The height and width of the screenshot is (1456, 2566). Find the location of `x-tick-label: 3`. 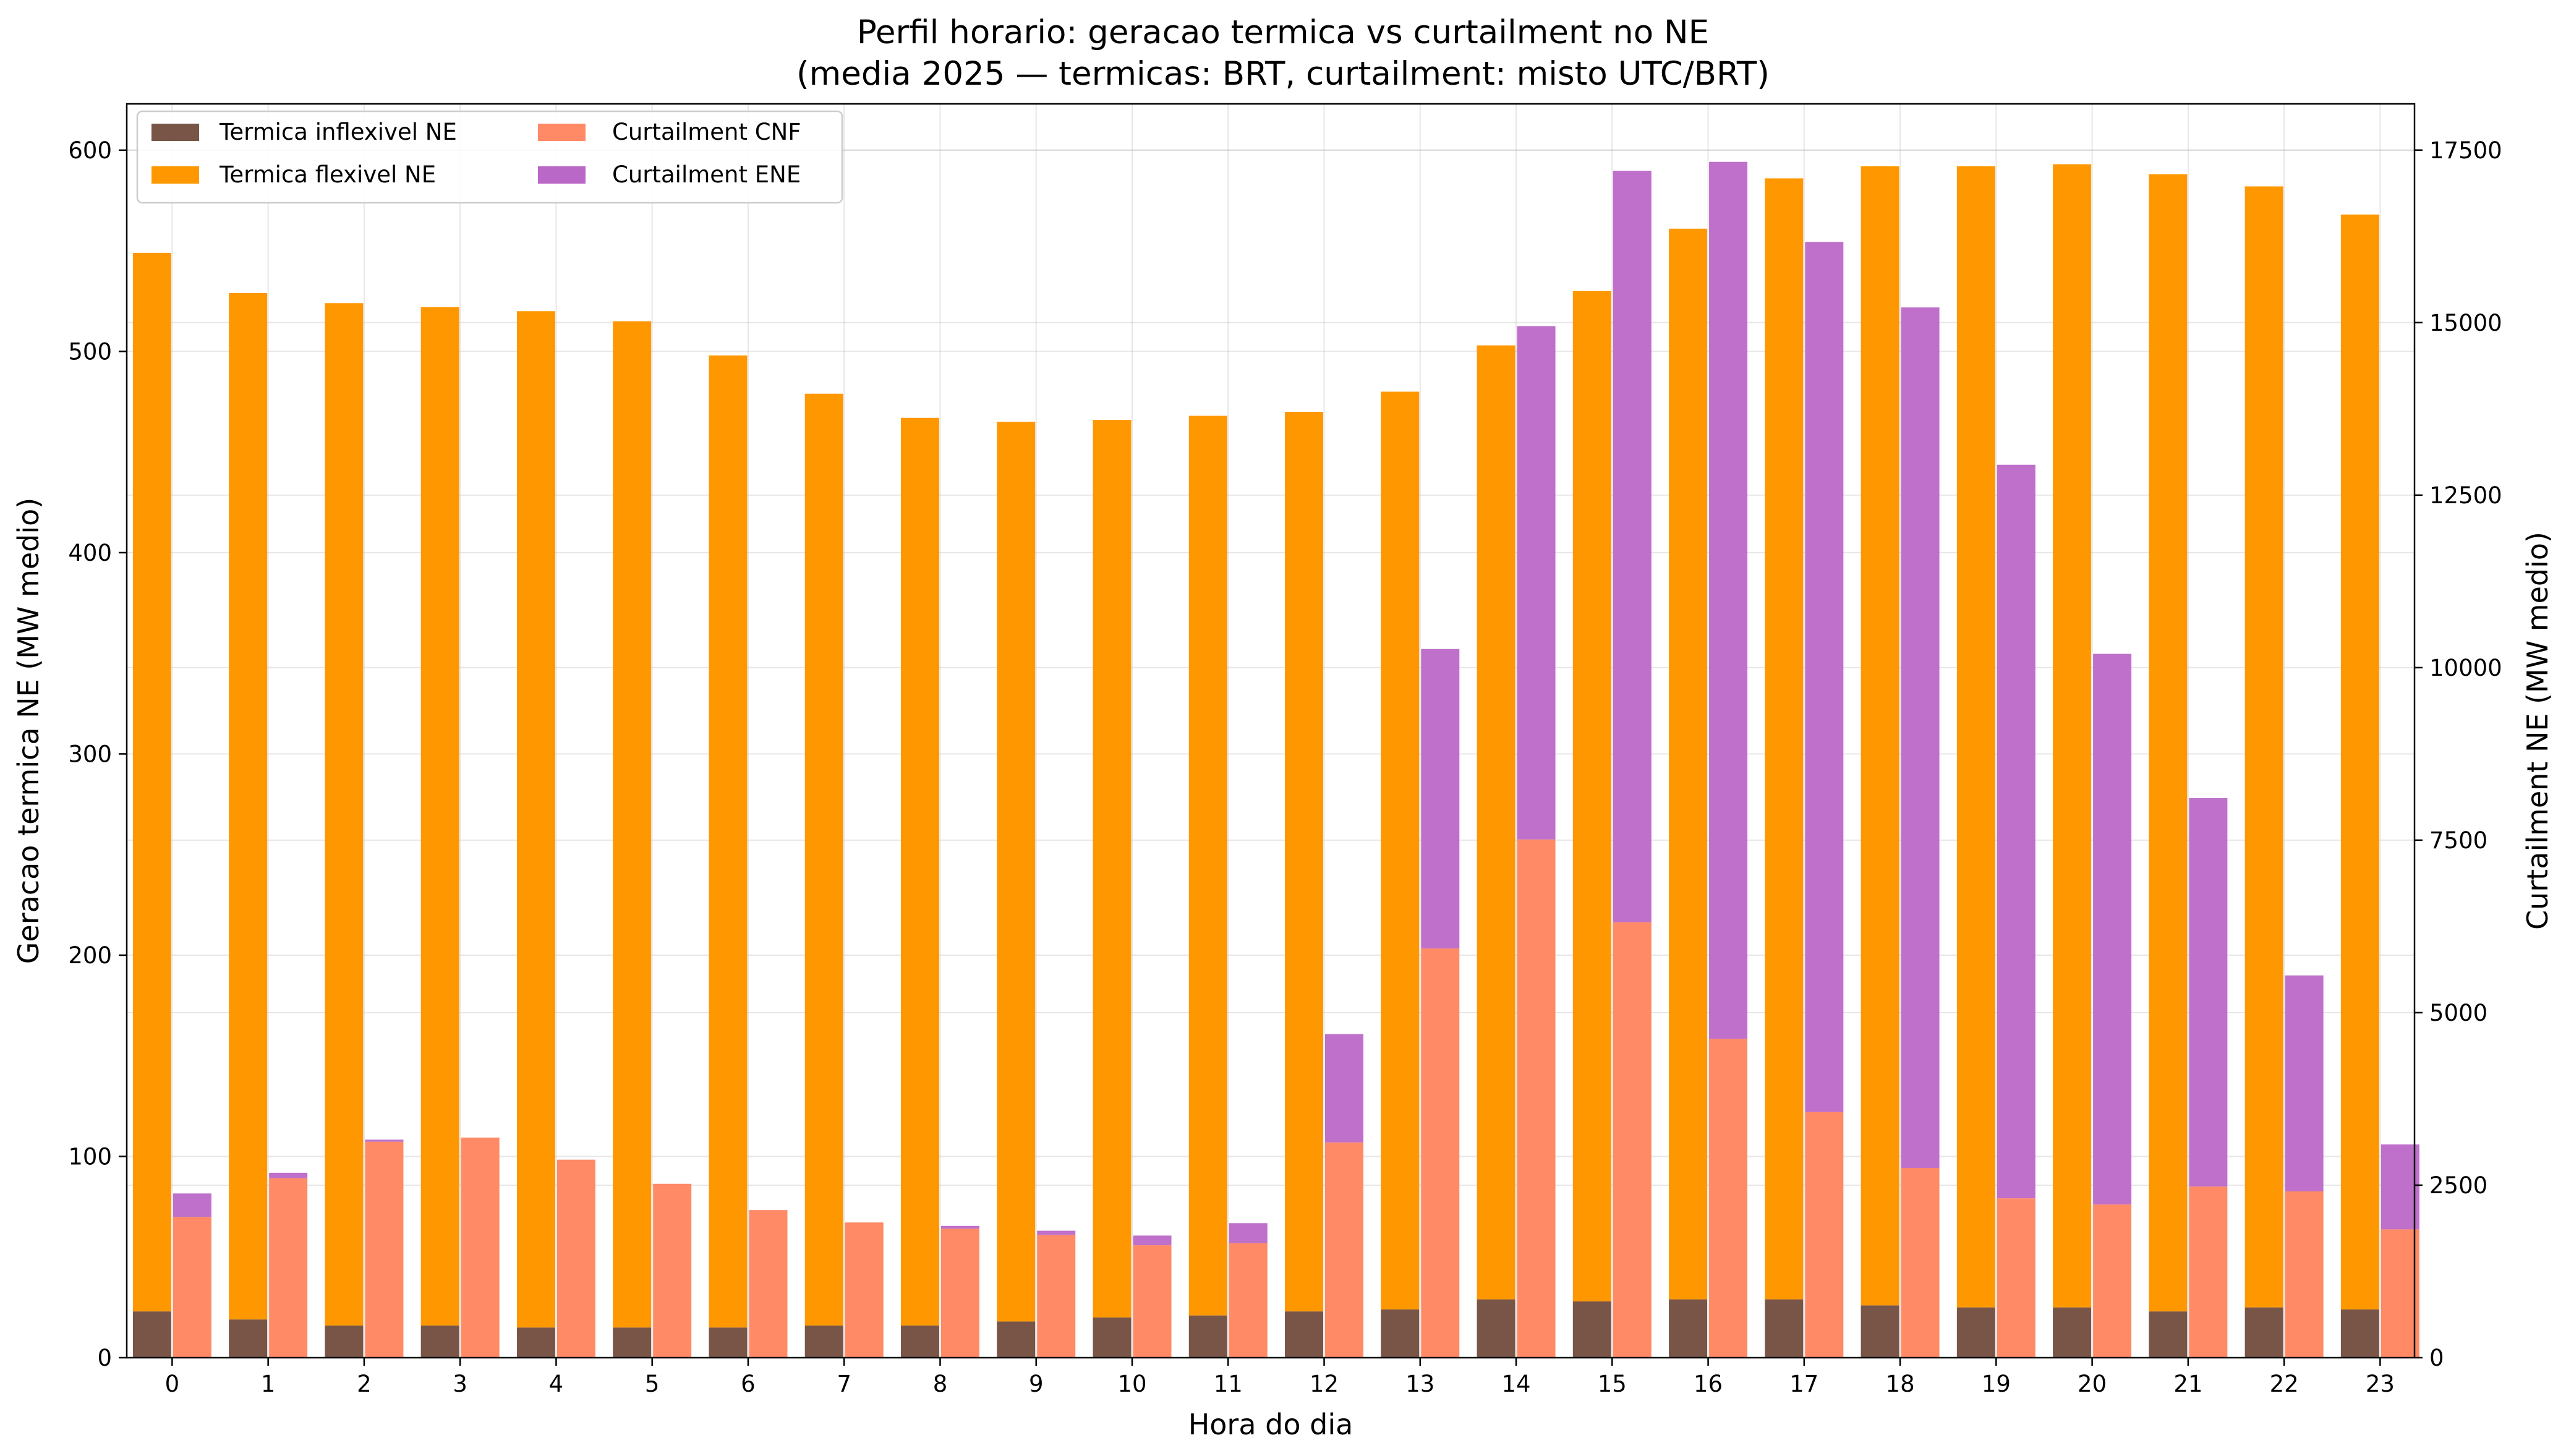

x-tick-label: 3 is located at coordinates (460, 1384).